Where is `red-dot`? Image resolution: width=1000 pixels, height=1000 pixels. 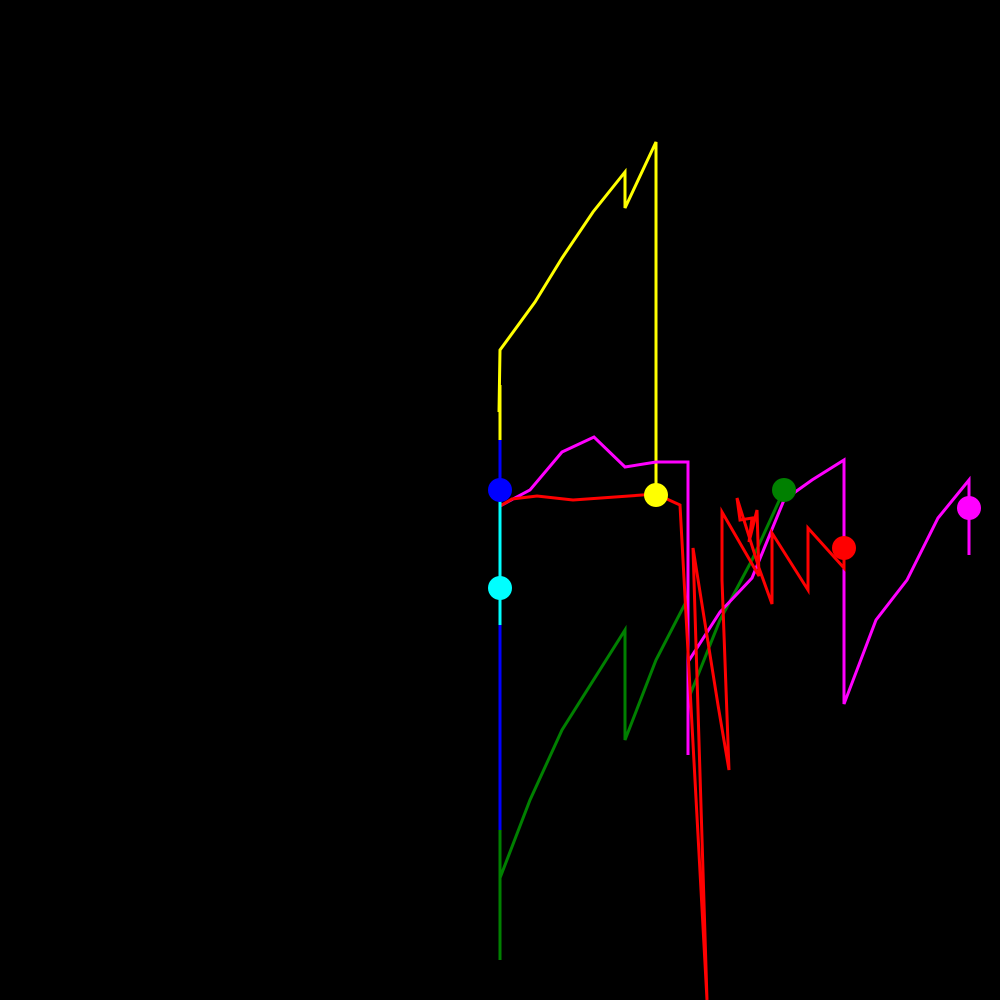 red-dot is located at coordinates (844, 548).